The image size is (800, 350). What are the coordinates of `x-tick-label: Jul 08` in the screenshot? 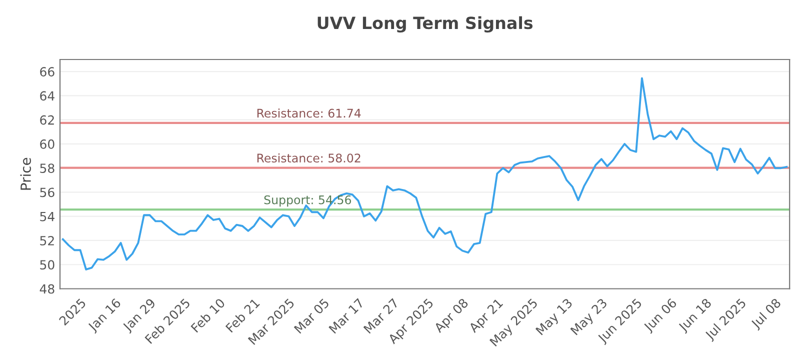 It's located at (767, 314).